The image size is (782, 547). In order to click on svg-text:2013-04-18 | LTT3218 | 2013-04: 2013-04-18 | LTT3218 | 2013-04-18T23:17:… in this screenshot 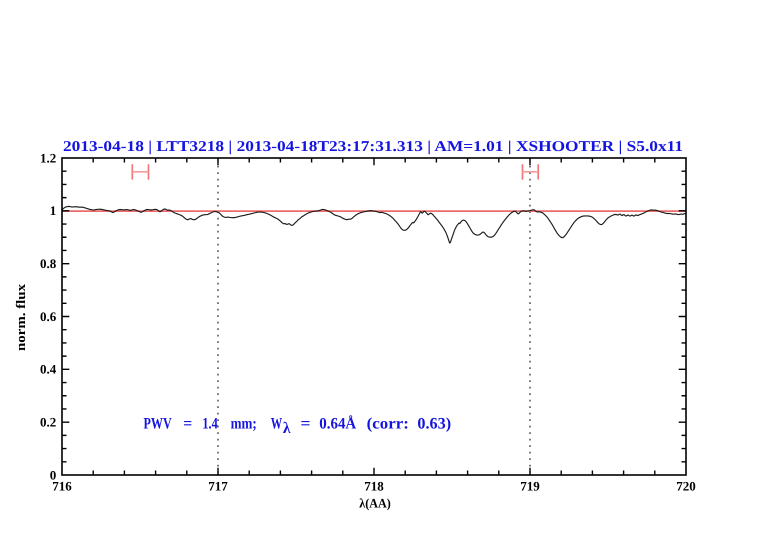, I will do `click(373, 147)`.